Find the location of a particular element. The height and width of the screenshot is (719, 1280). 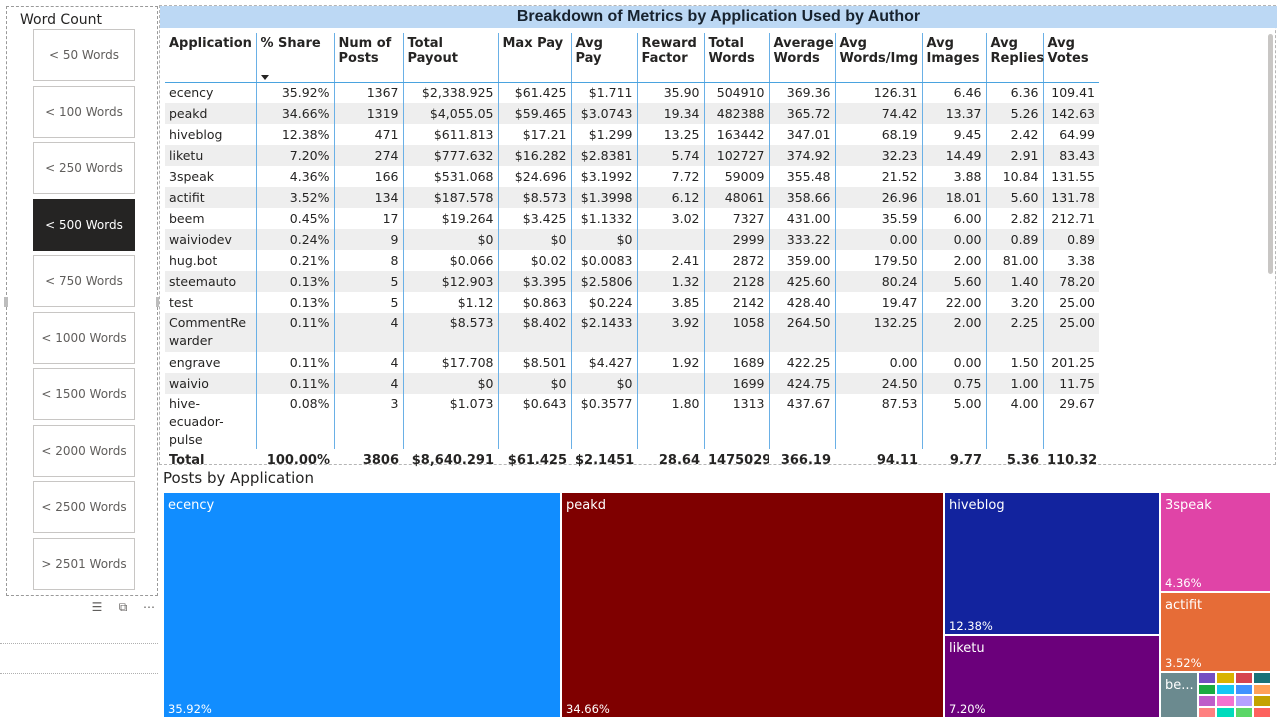

table-cell: 109.41 is located at coordinates (1073, 92).